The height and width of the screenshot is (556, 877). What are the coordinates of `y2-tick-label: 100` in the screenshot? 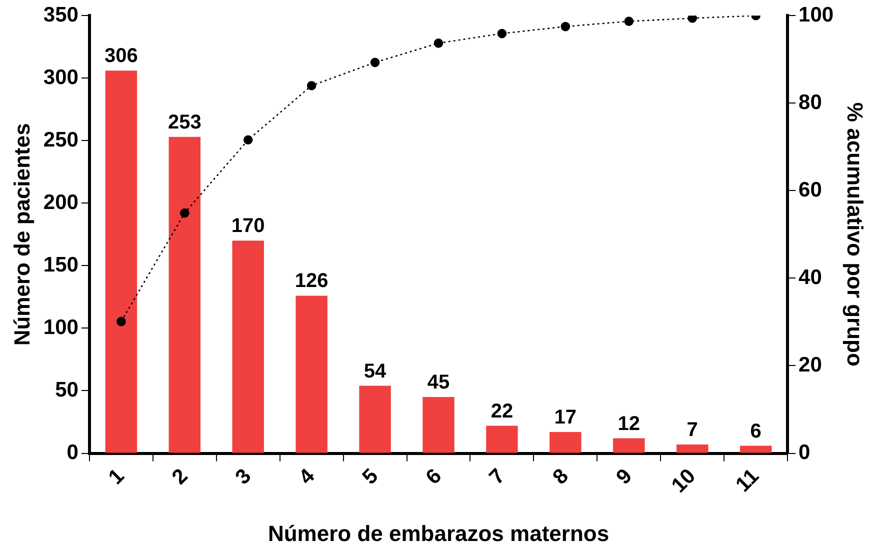 It's located at (816, 14).